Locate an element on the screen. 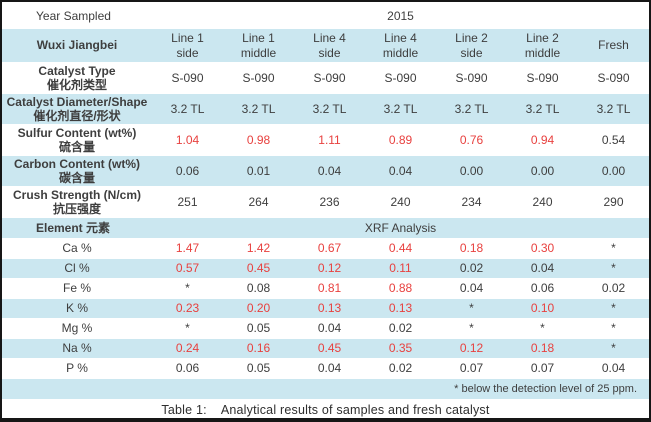 Image resolution: width=651 pixels, height=422 pixels. property-label: Crush Strength (N/cm) 抗压强度 is located at coordinates (76, 201).